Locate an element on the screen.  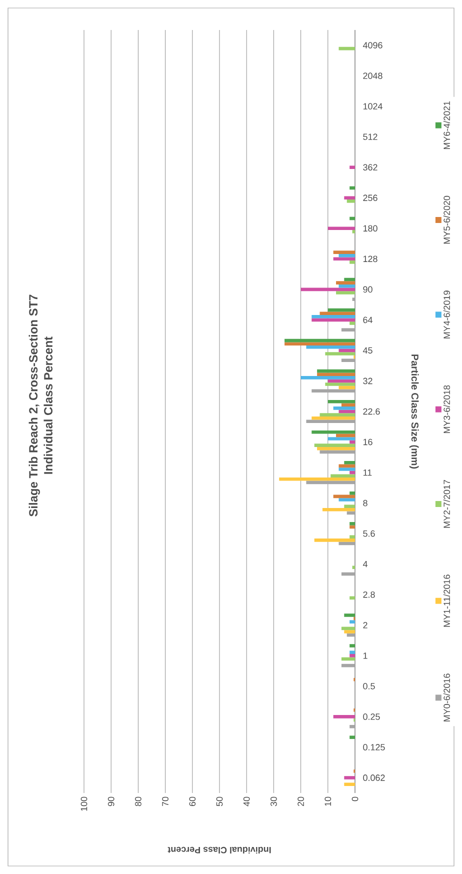
x-tick-label: 90 is located at coordinates (111, 801).